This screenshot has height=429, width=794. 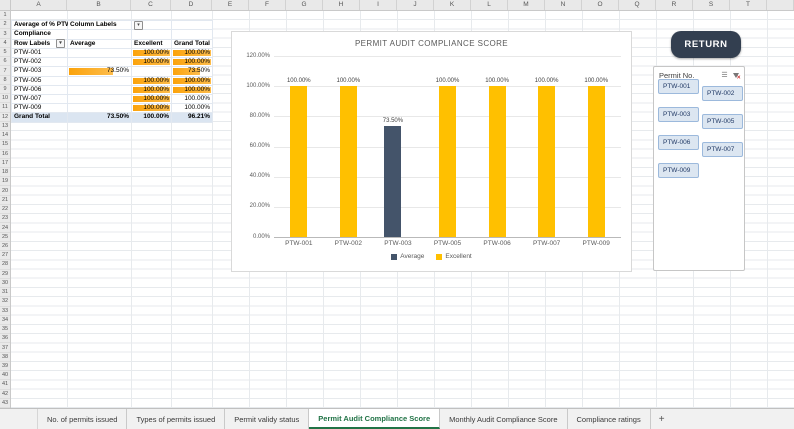 What do you see at coordinates (5, 62) in the screenshot?
I see `row-header-6: 6` at bounding box center [5, 62].